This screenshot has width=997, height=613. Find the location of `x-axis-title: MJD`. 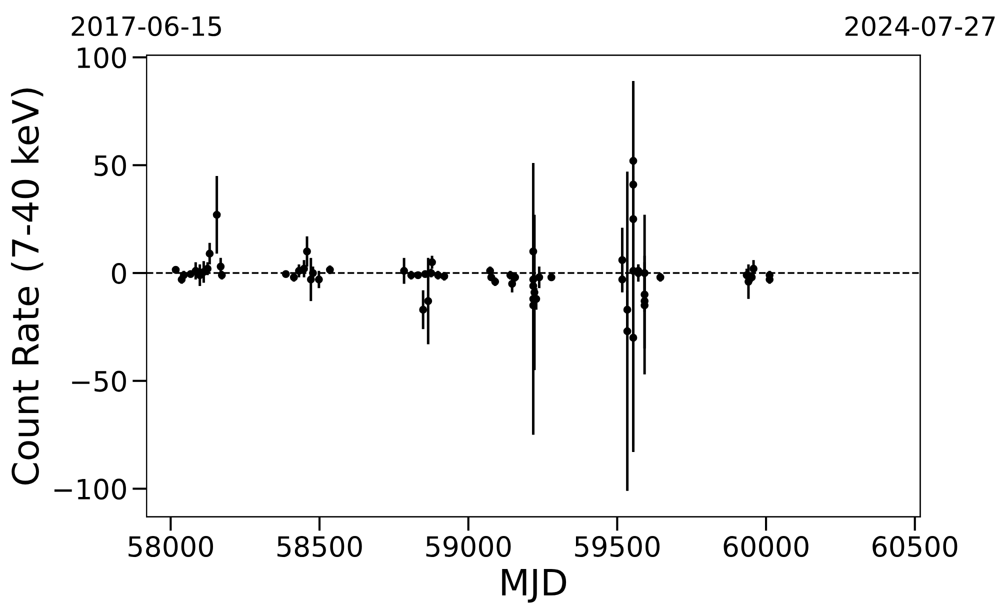

x-axis-title: MJD is located at coordinates (534, 586).